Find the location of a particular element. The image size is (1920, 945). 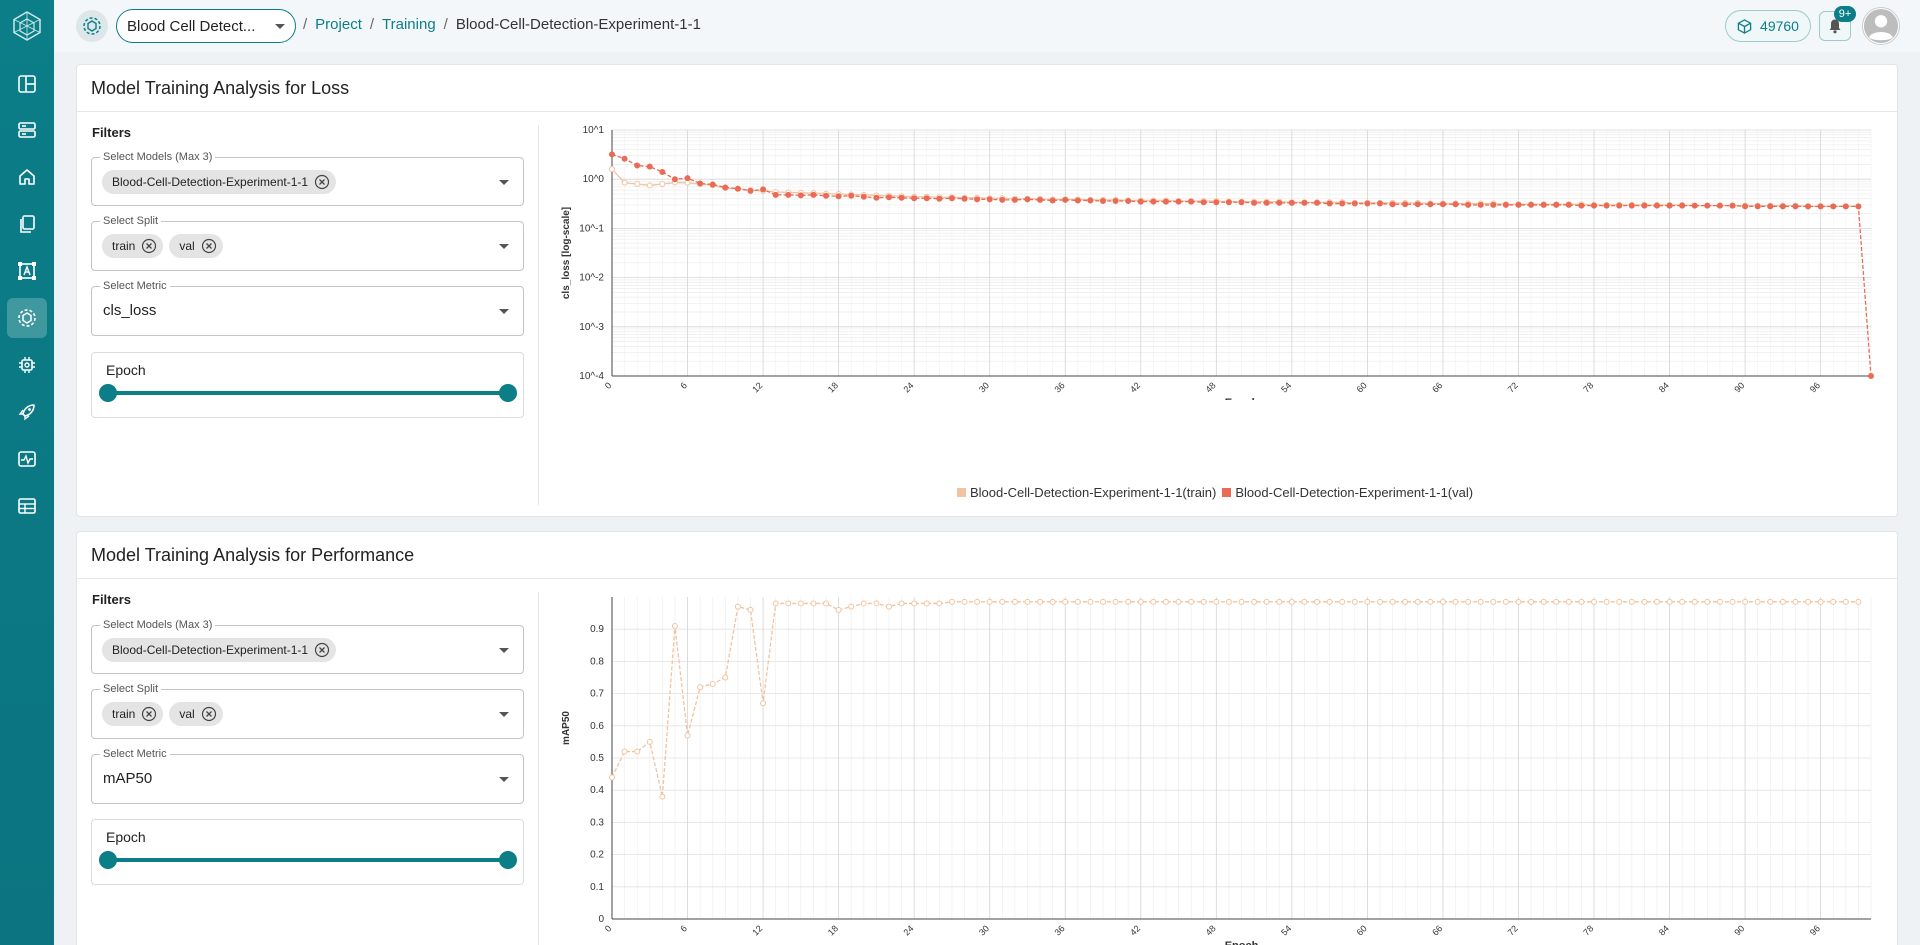

sidebar-item-monitor is located at coordinates (27, 459).